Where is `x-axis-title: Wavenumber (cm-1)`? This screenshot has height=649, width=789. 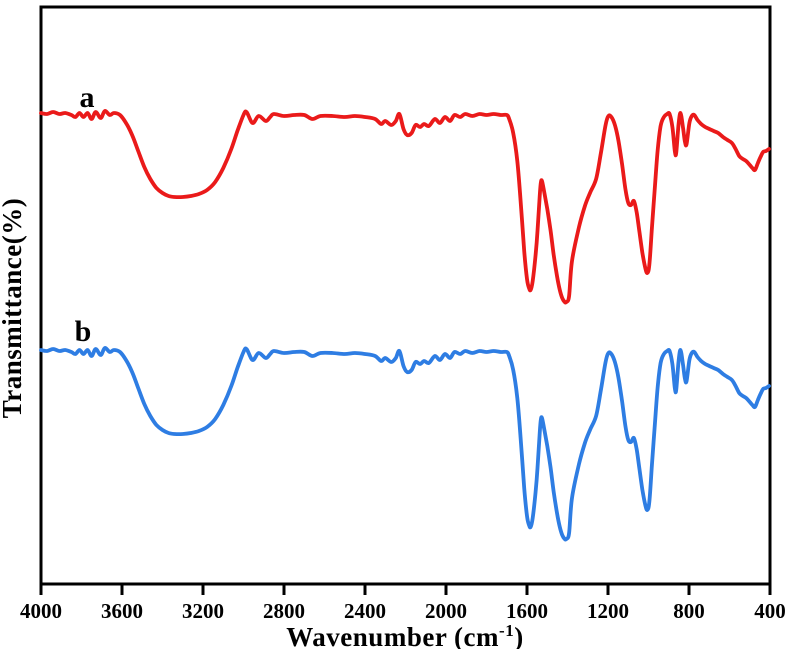 x-axis-title: Wavenumber (cm-1) is located at coordinates (404, 635).